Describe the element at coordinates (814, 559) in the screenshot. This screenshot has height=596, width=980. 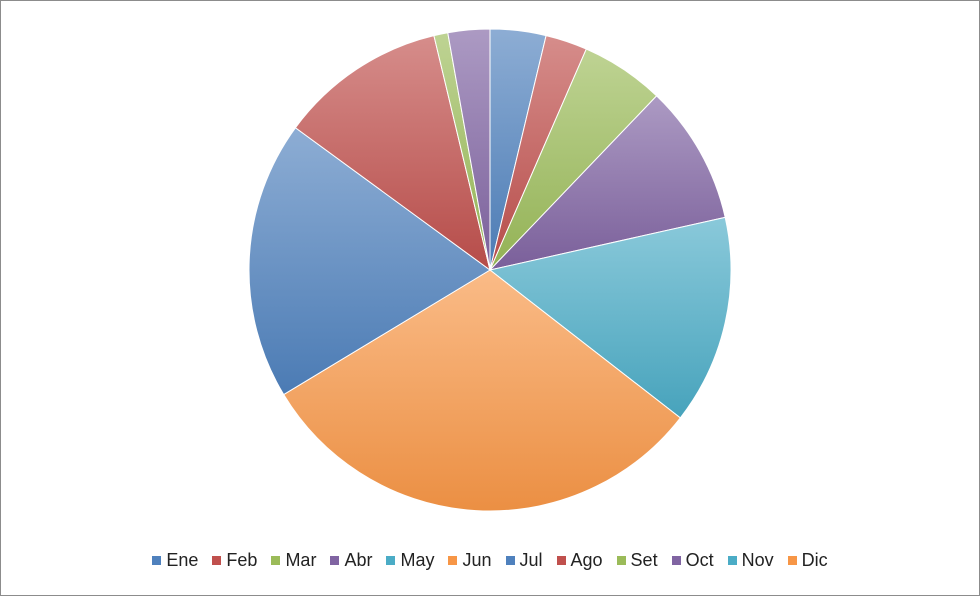
I see `legend-label: Dic` at that location.